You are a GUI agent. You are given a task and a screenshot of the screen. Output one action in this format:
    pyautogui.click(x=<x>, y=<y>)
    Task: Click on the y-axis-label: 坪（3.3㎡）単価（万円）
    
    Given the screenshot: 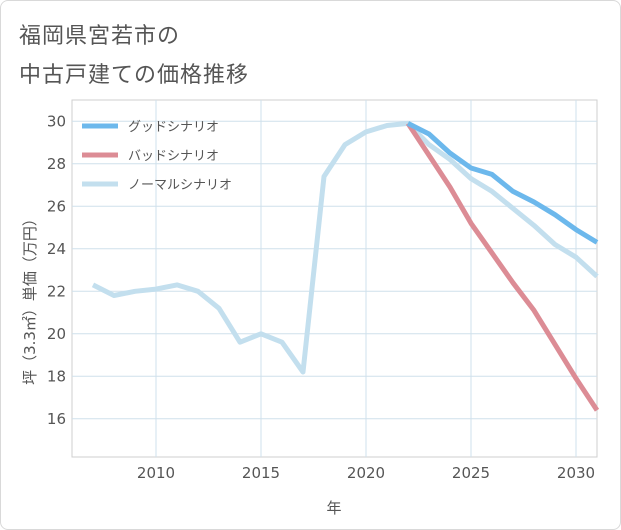 What is the action you would take?
    pyautogui.click(x=30, y=298)
    